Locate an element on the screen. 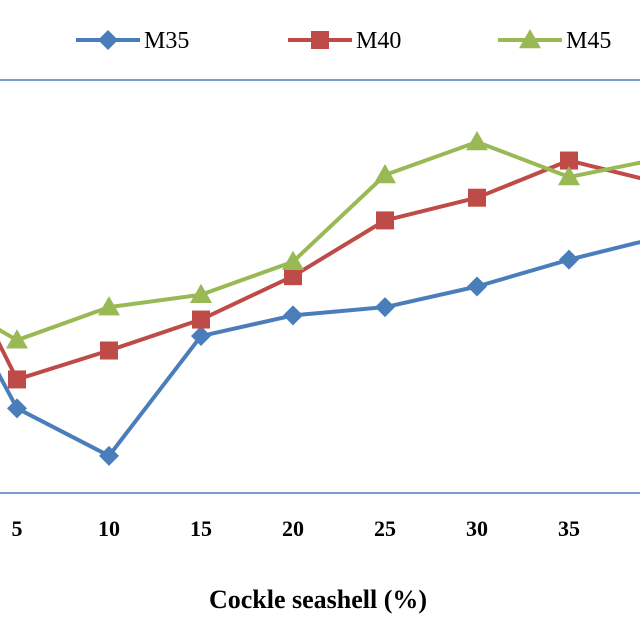 The height and width of the screenshot is (640, 640). legend-label: M35 is located at coordinates (166, 41).